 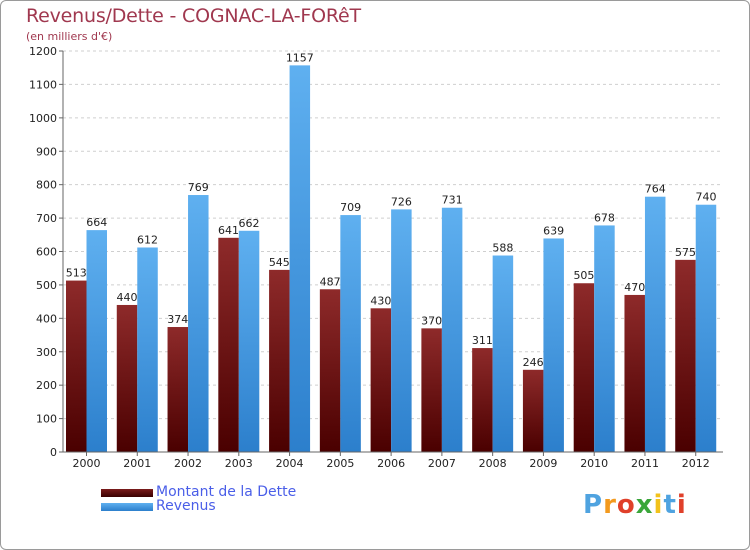 What do you see at coordinates (46, 185) in the screenshot?
I see `y-tick-label: 800` at bounding box center [46, 185].